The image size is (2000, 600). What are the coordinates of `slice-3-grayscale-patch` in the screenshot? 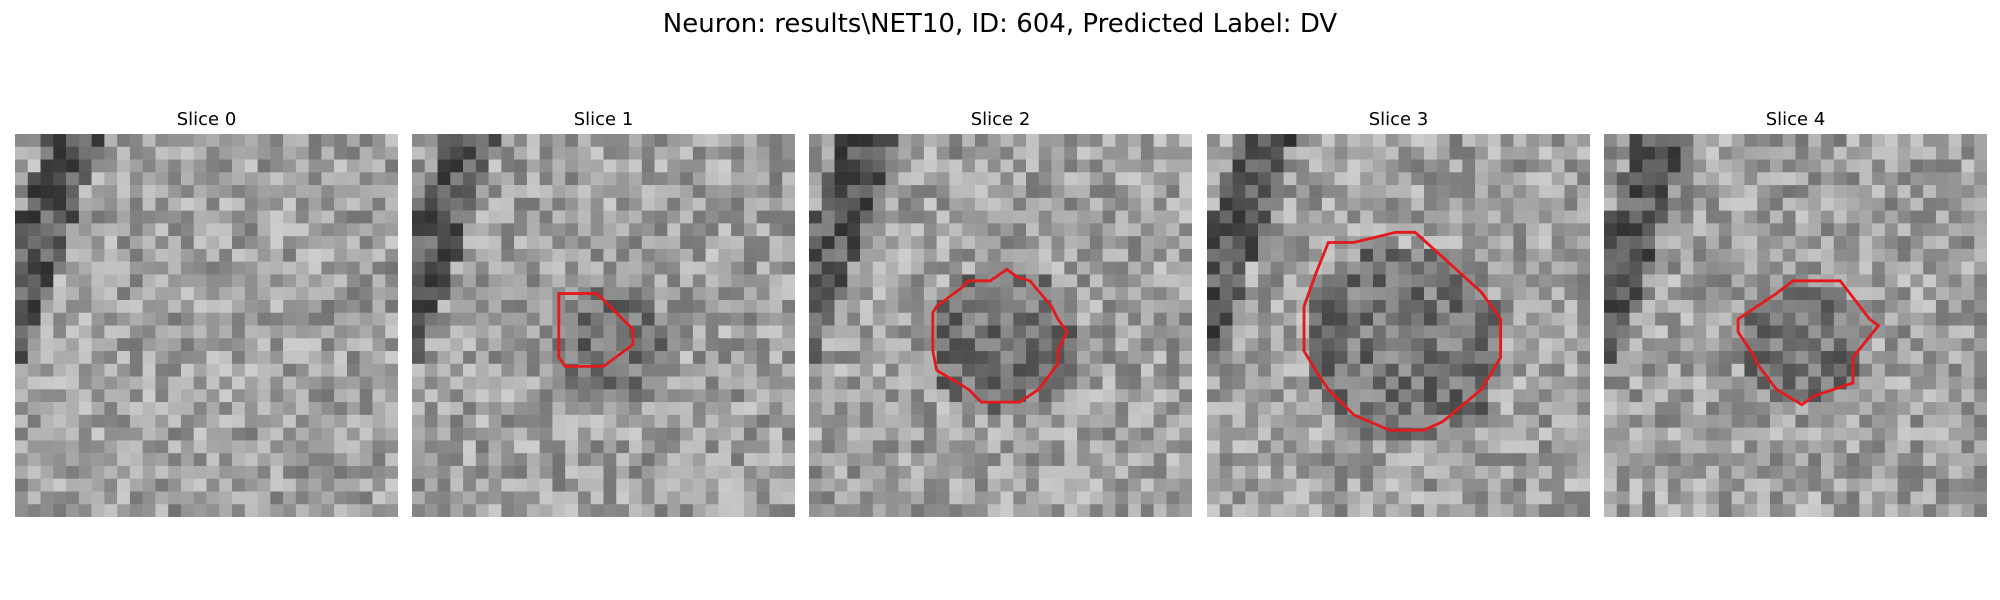 It's located at (1398, 325).